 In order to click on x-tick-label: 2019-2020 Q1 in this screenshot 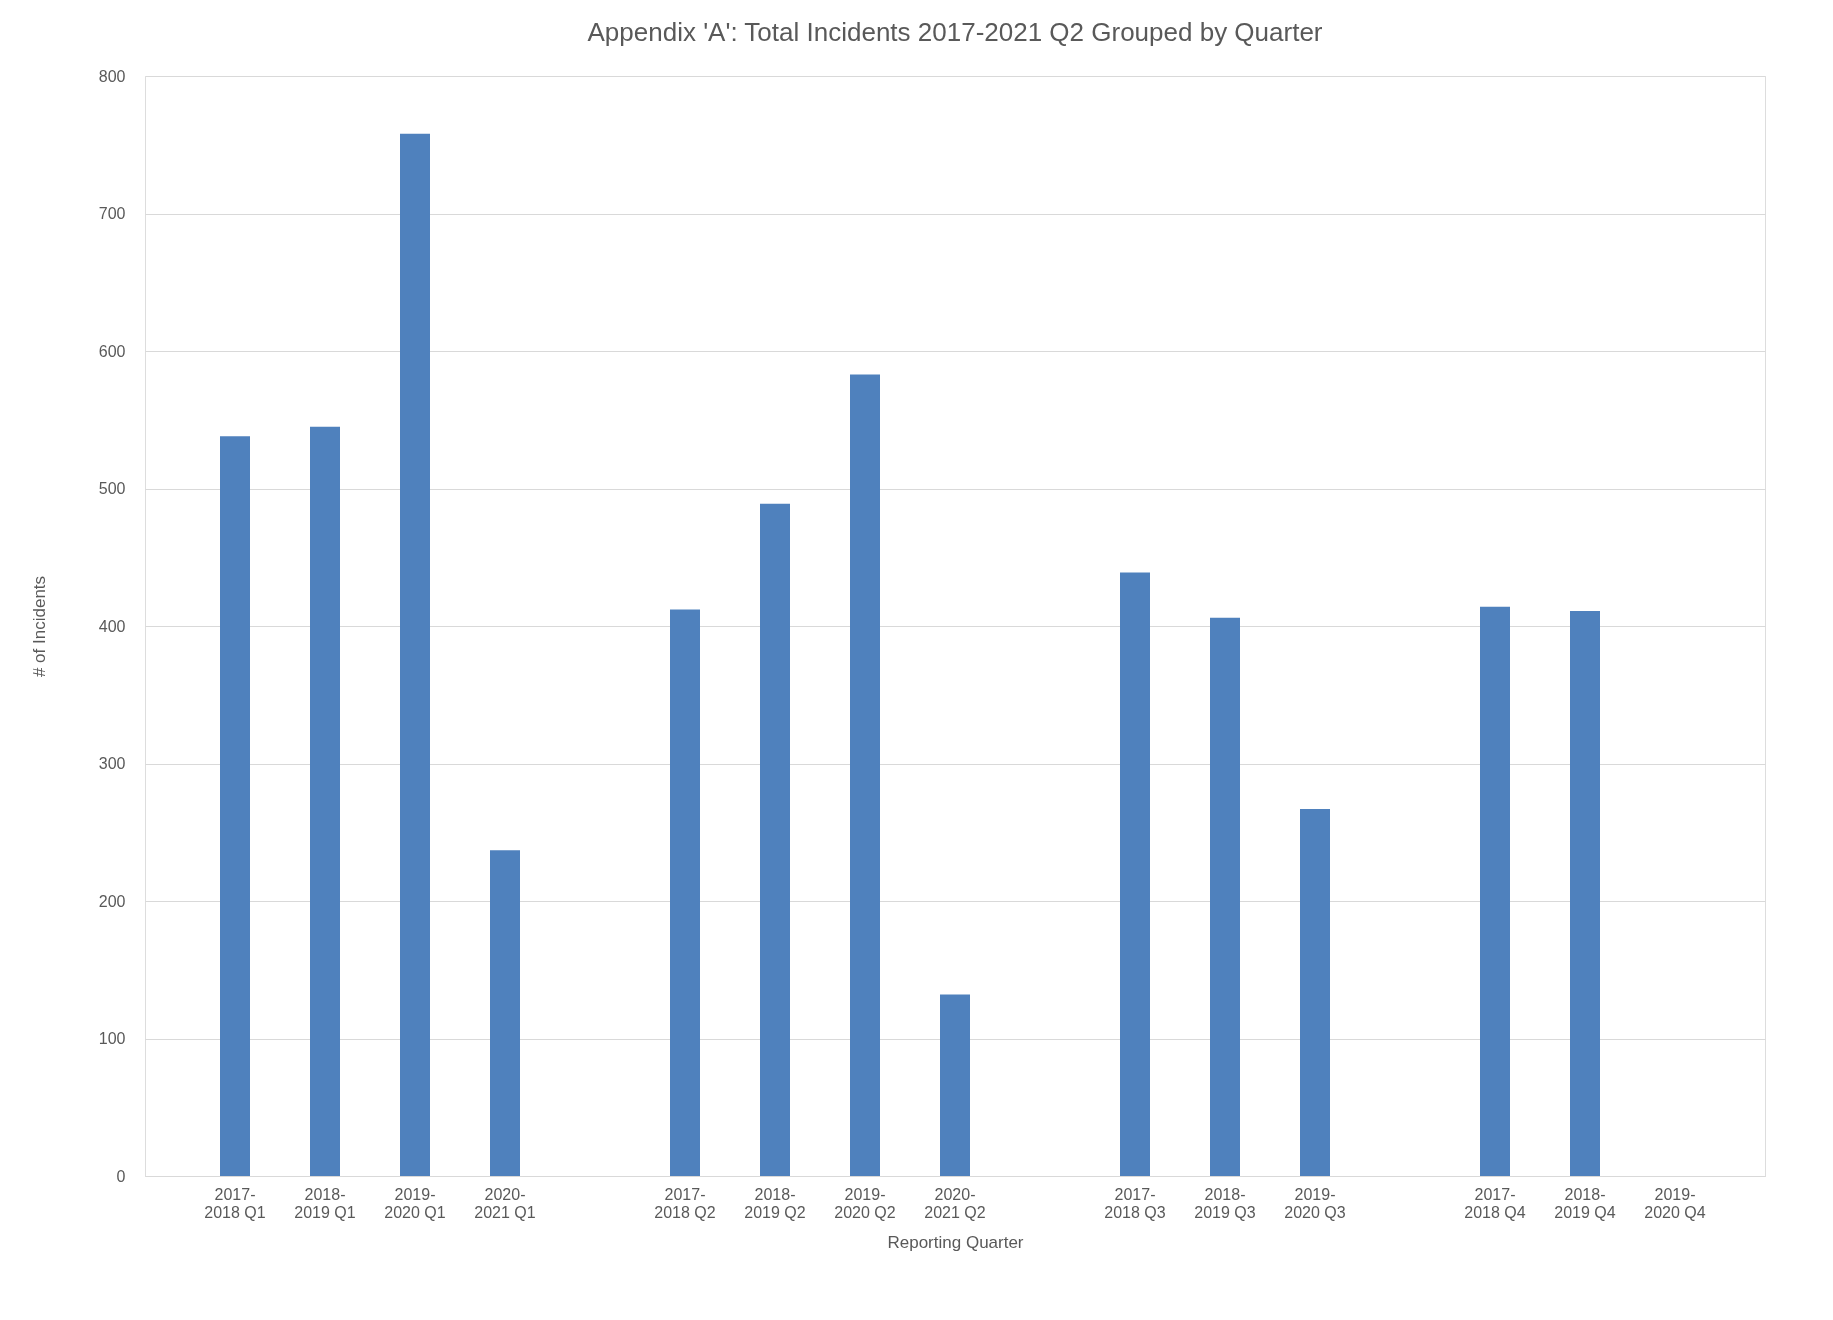, I will do `click(415, 1203)`.